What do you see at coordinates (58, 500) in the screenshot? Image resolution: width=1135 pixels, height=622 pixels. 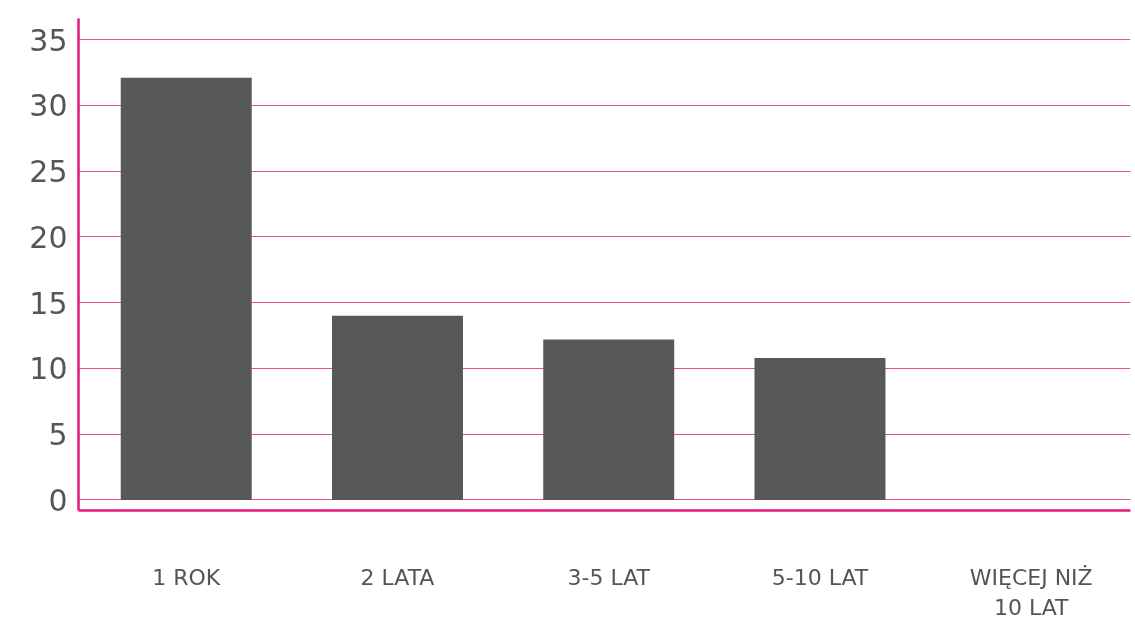 I see `y-tick-label: 0` at bounding box center [58, 500].